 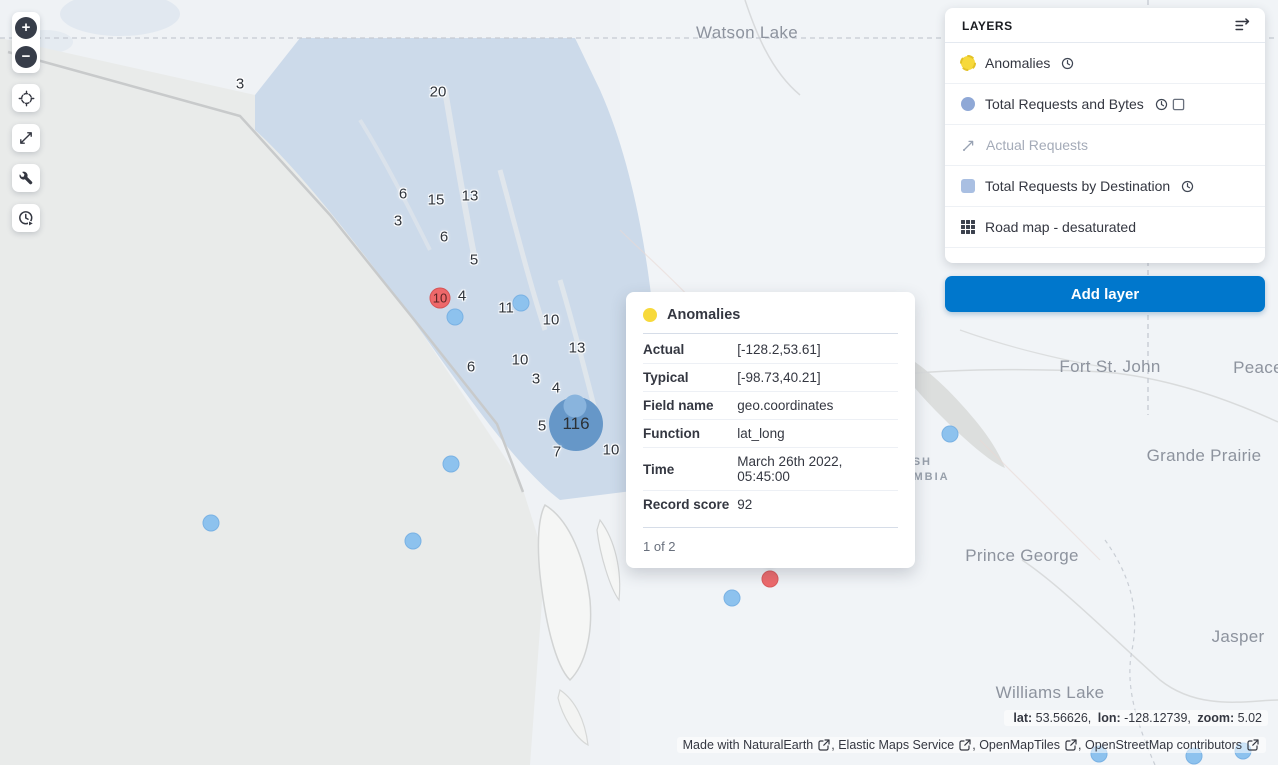 I want to click on attribution-link-openmaptiles: OpenMapTiles, so click(x=1020, y=745).